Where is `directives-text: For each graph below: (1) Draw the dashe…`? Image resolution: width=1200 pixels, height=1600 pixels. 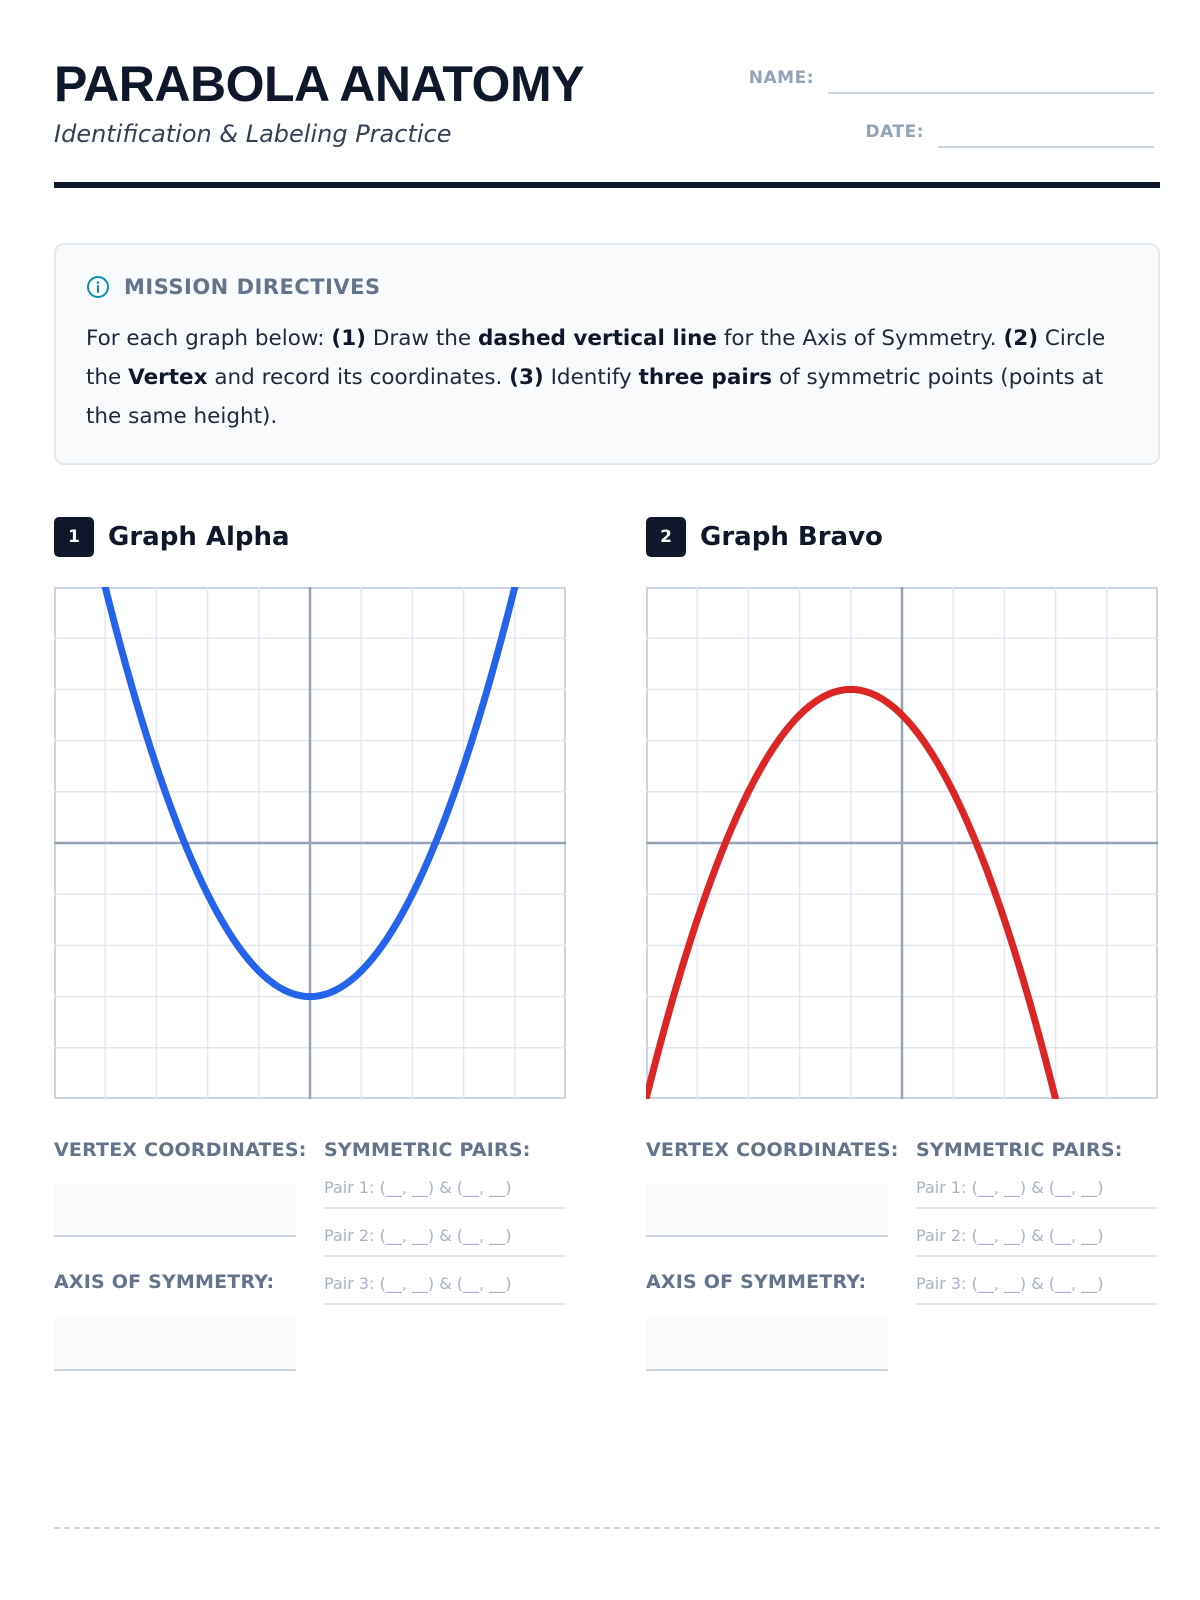 directives-text: For each graph below: (1) Draw the dashe… is located at coordinates (596, 377).